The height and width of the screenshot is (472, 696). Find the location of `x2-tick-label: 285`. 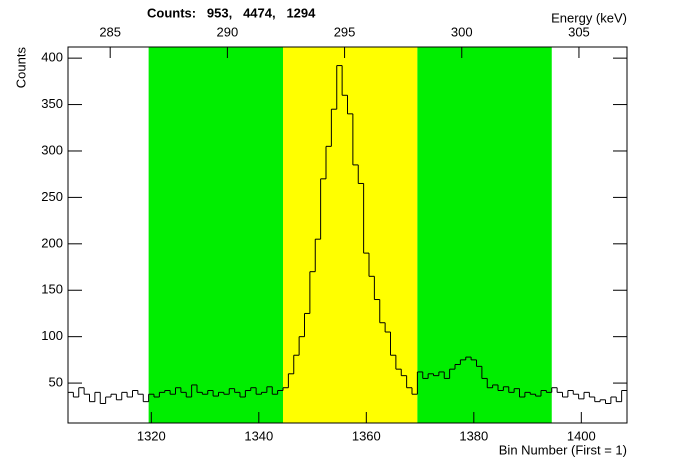

x2-tick-label: 285 is located at coordinates (110, 31).